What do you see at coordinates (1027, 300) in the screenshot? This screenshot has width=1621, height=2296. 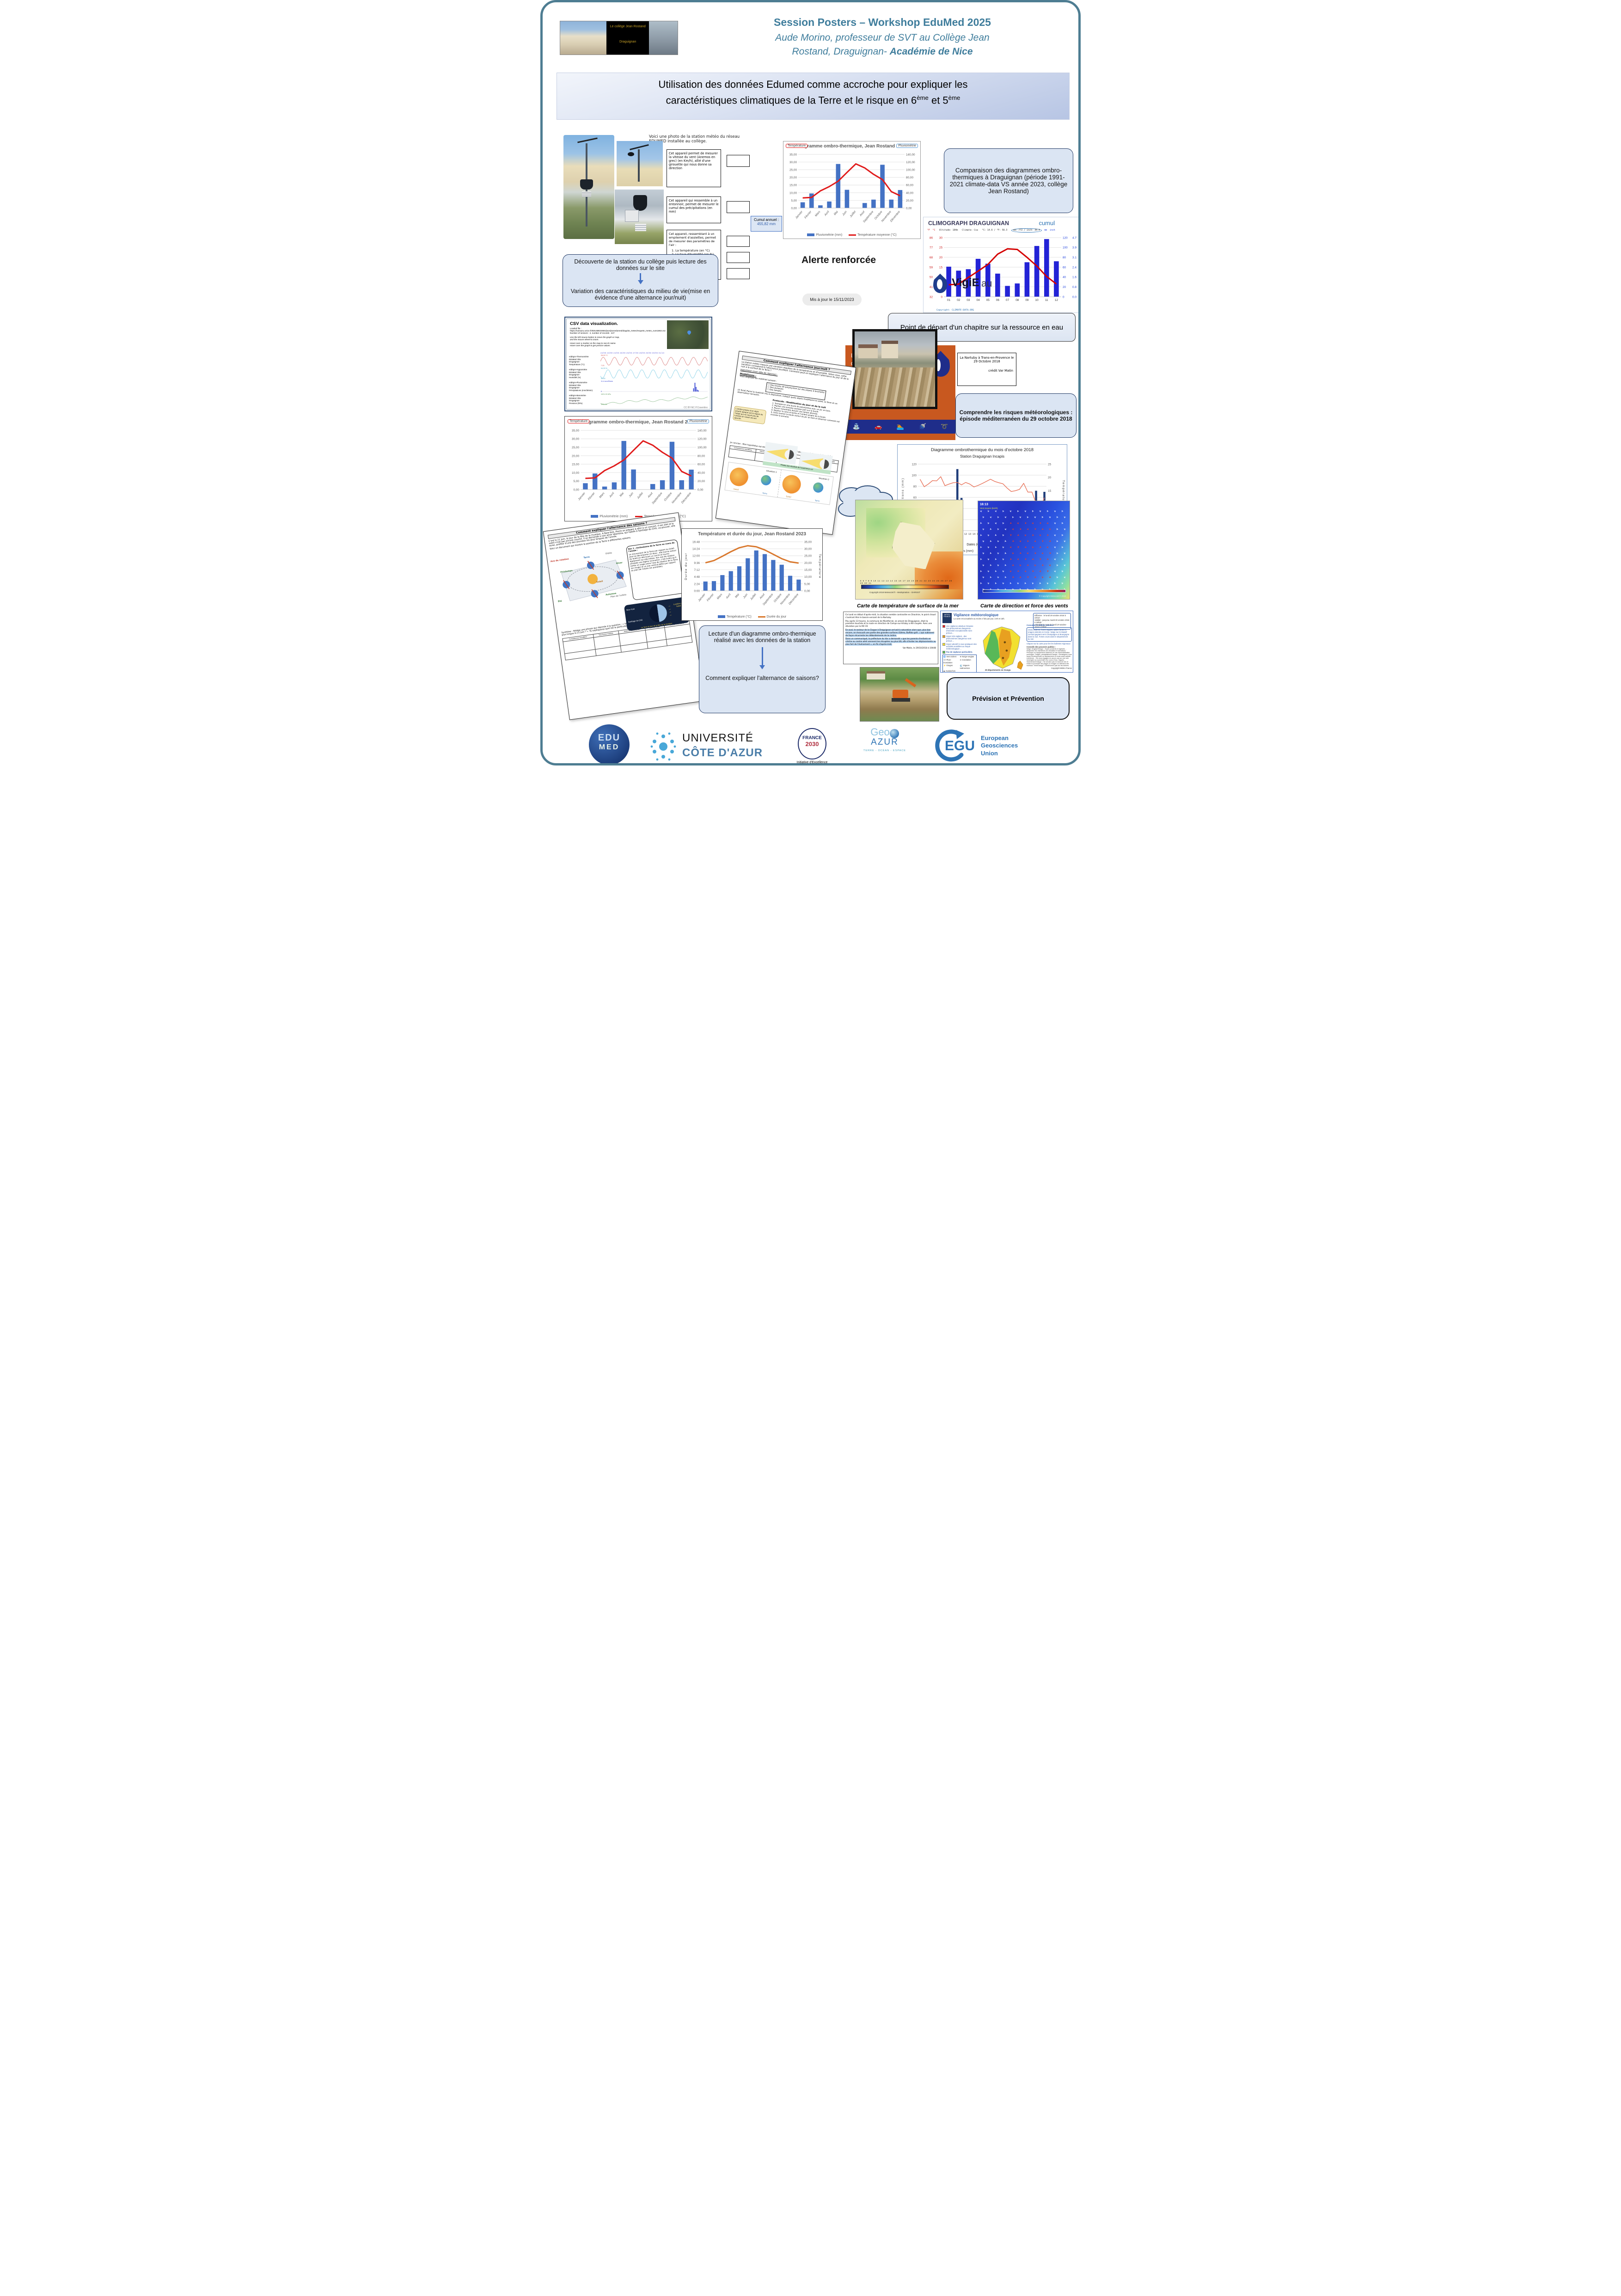 I see `svg-text: 09` at bounding box center [1027, 300].